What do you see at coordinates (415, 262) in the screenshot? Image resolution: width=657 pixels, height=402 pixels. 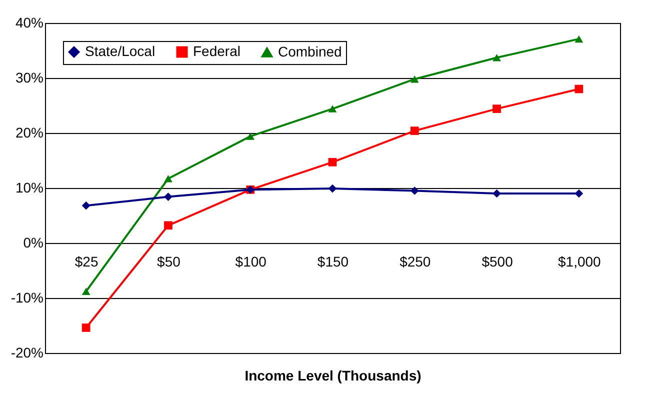 I see `x-tick-label: $250` at bounding box center [415, 262].